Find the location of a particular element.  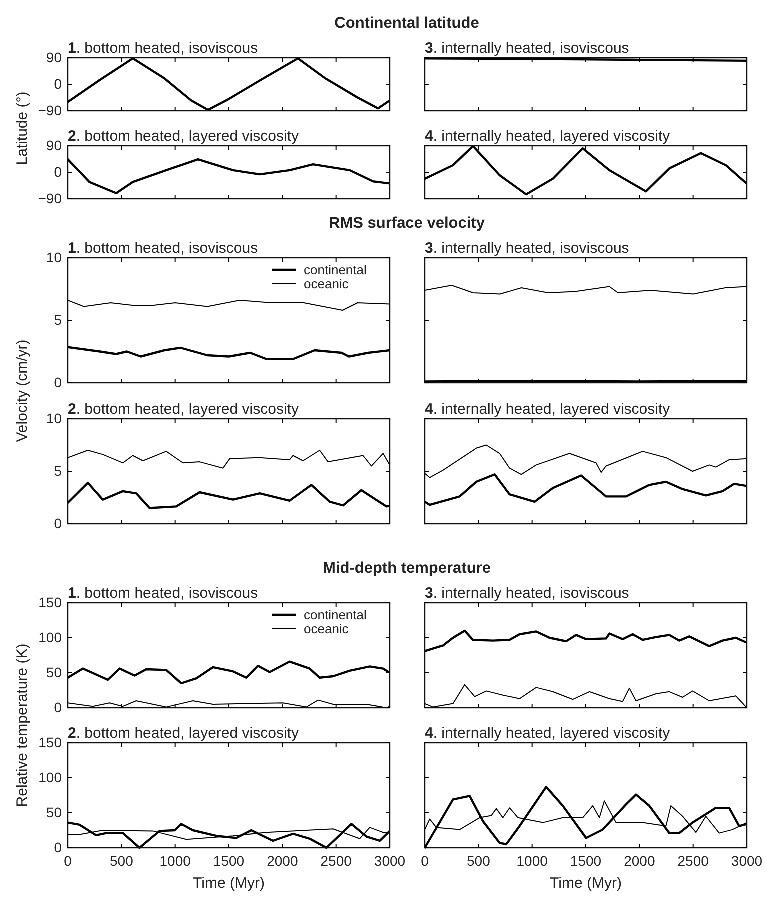

chart-title: Continental latitude is located at coordinates (407, 23).